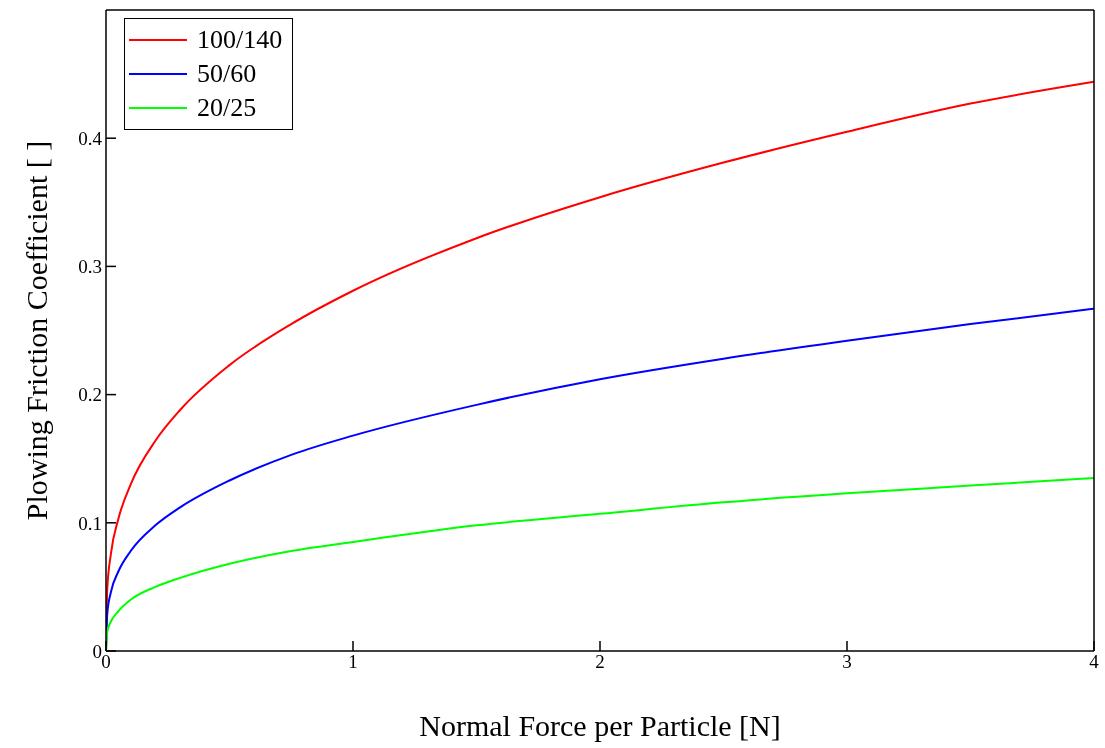 This screenshot has width=1105, height=748. I want to click on x-tick-label: 2, so click(600, 662).